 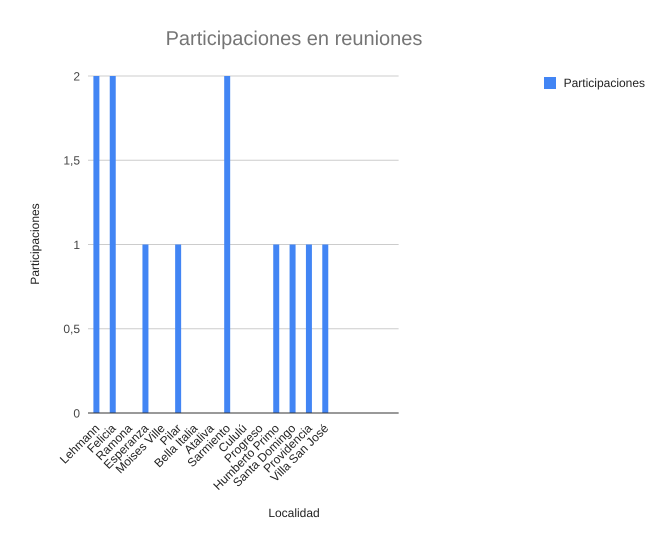 What do you see at coordinates (294, 39) in the screenshot?
I see `chart-title: Participaciones en reuniones` at bounding box center [294, 39].